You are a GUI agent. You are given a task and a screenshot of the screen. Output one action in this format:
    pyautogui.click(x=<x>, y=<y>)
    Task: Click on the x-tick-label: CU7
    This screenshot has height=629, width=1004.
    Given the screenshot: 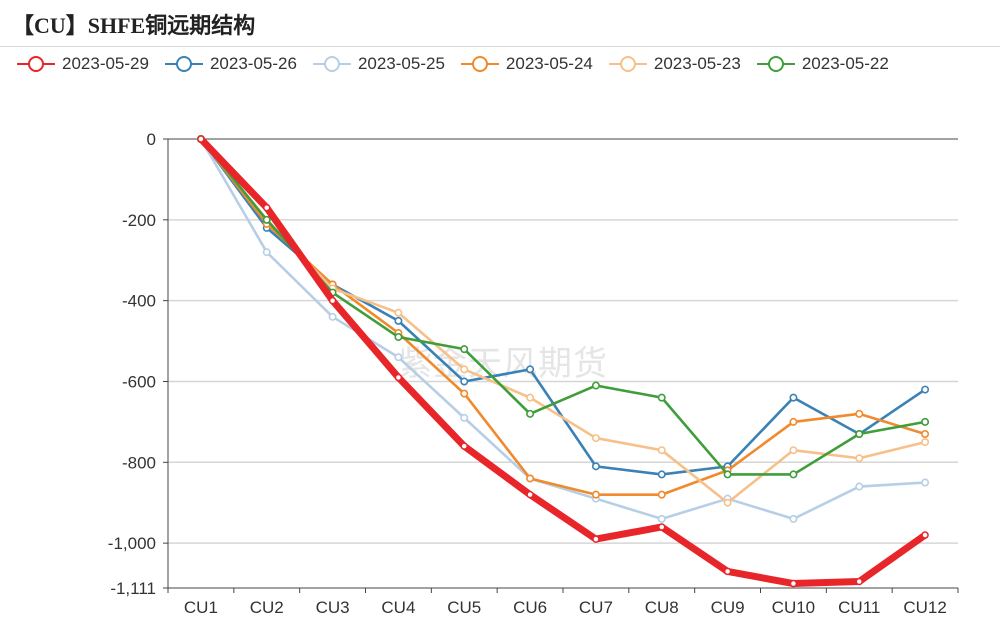 What is the action you would take?
    pyautogui.click(x=596, y=607)
    